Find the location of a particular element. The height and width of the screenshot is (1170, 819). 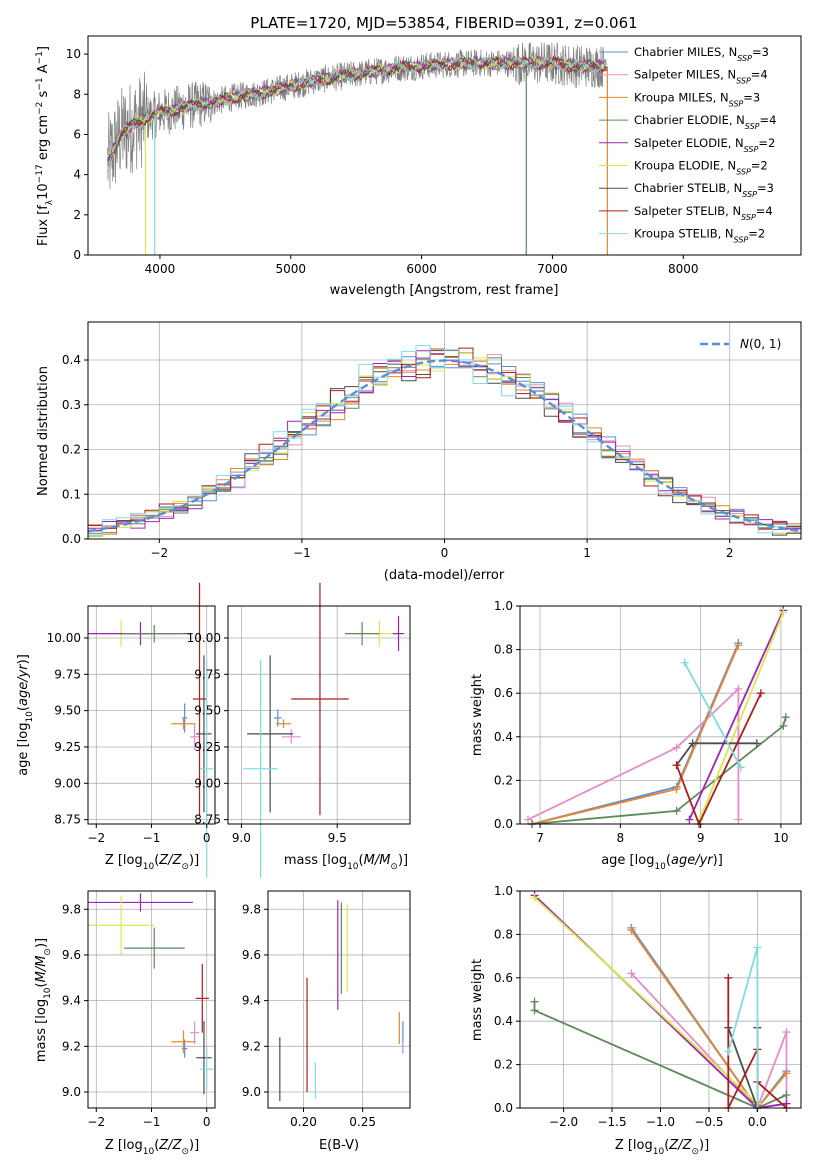

y-tick-label: 9.25 is located at coordinates (67, 747).